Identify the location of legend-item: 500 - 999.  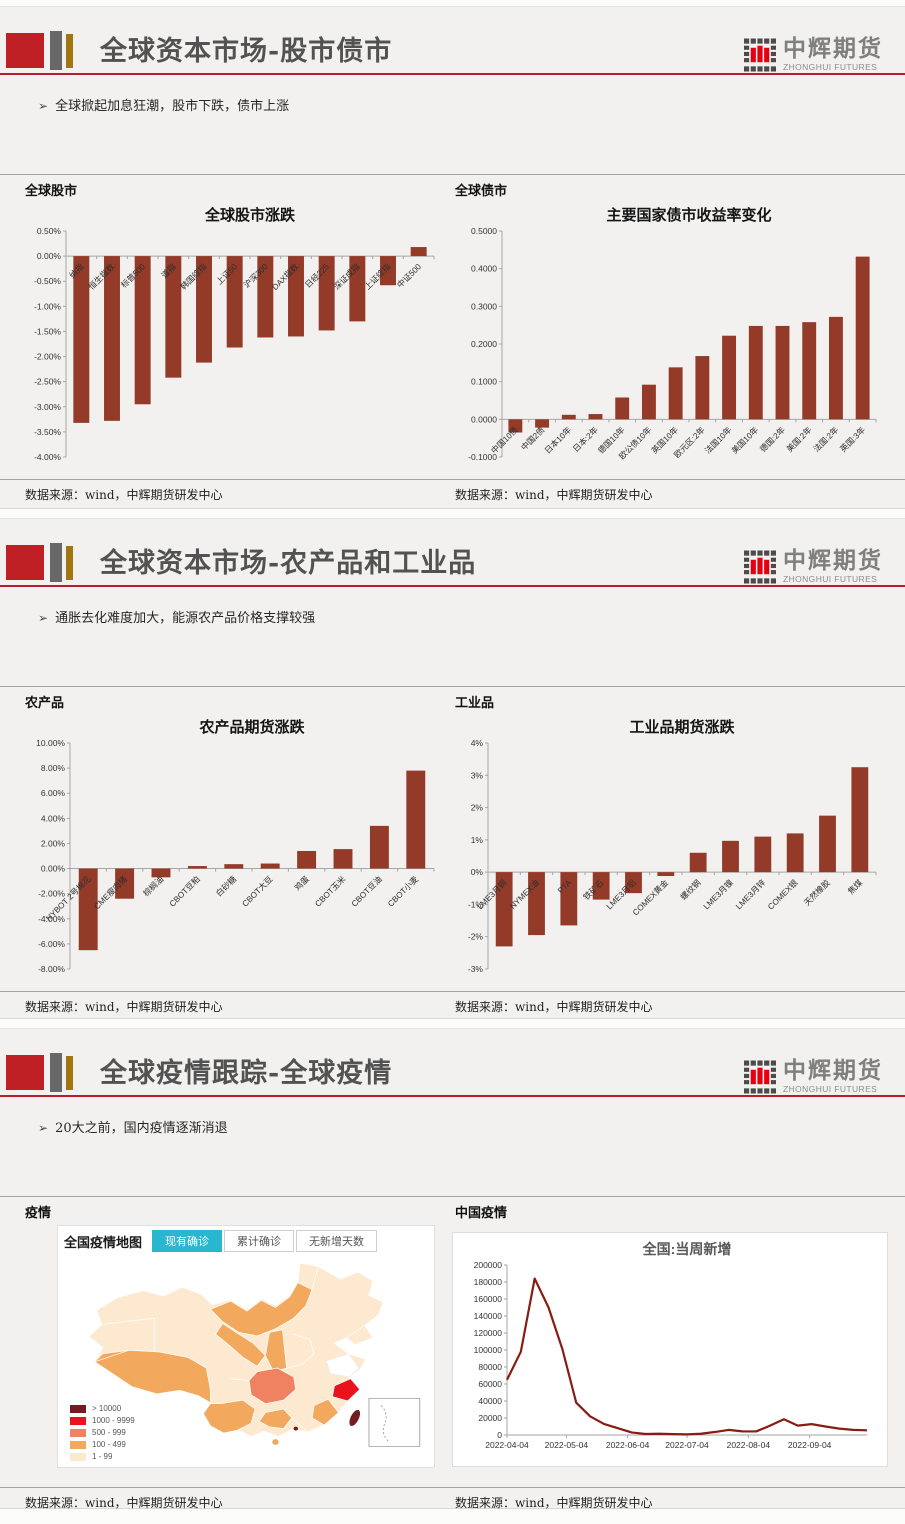
(102, 1432).